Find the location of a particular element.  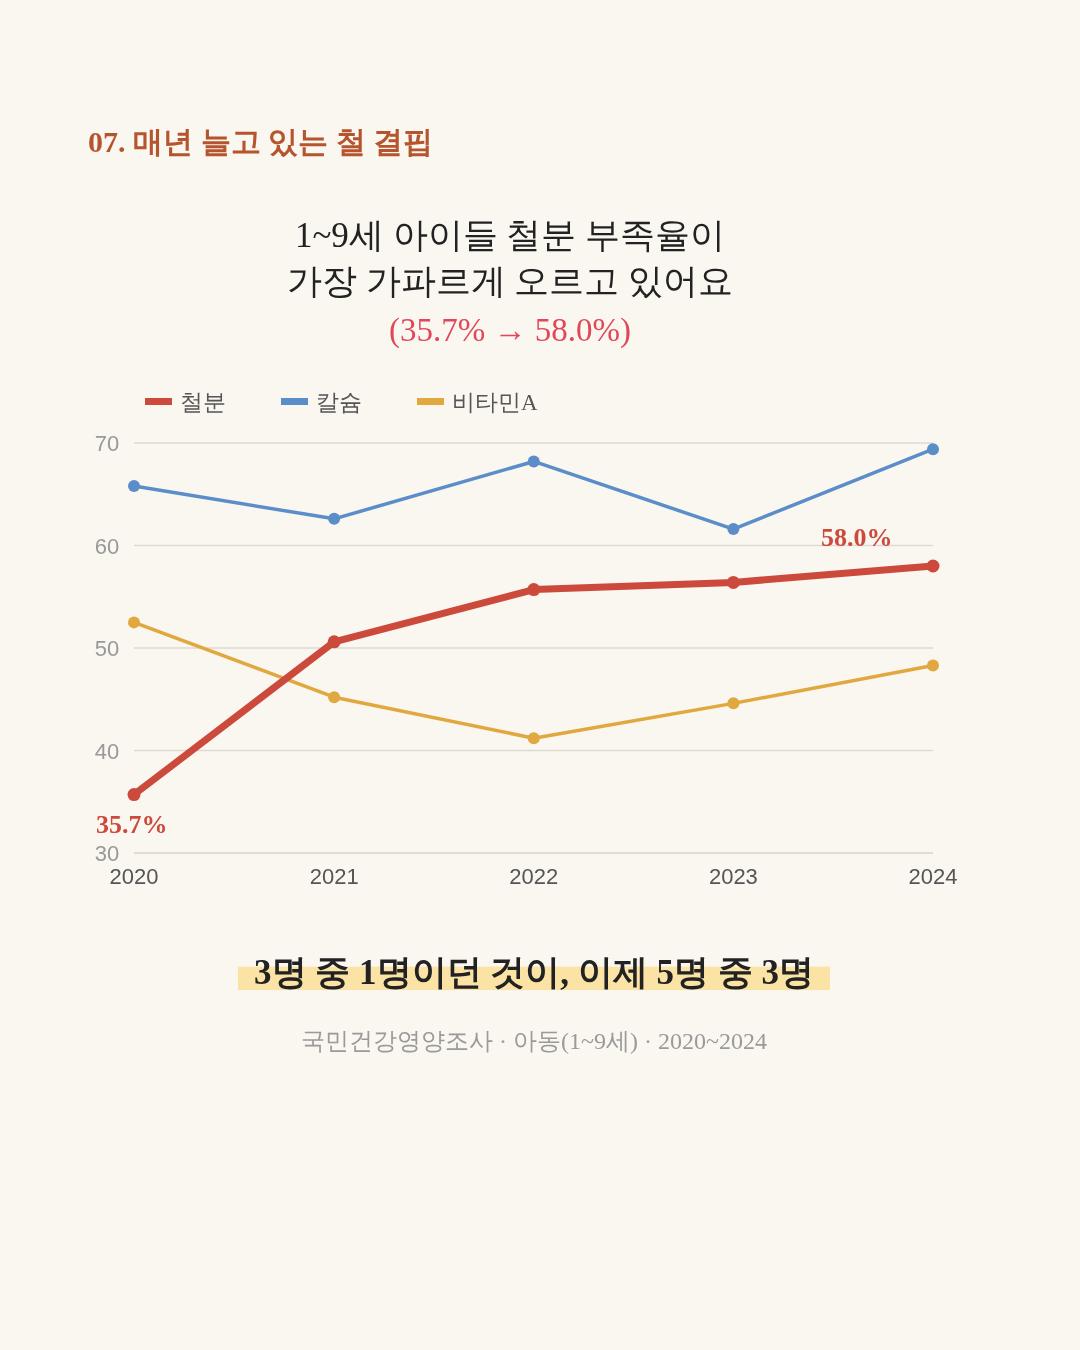

text: (35.7% → 58.0%) is located at coordinates (510, 330).